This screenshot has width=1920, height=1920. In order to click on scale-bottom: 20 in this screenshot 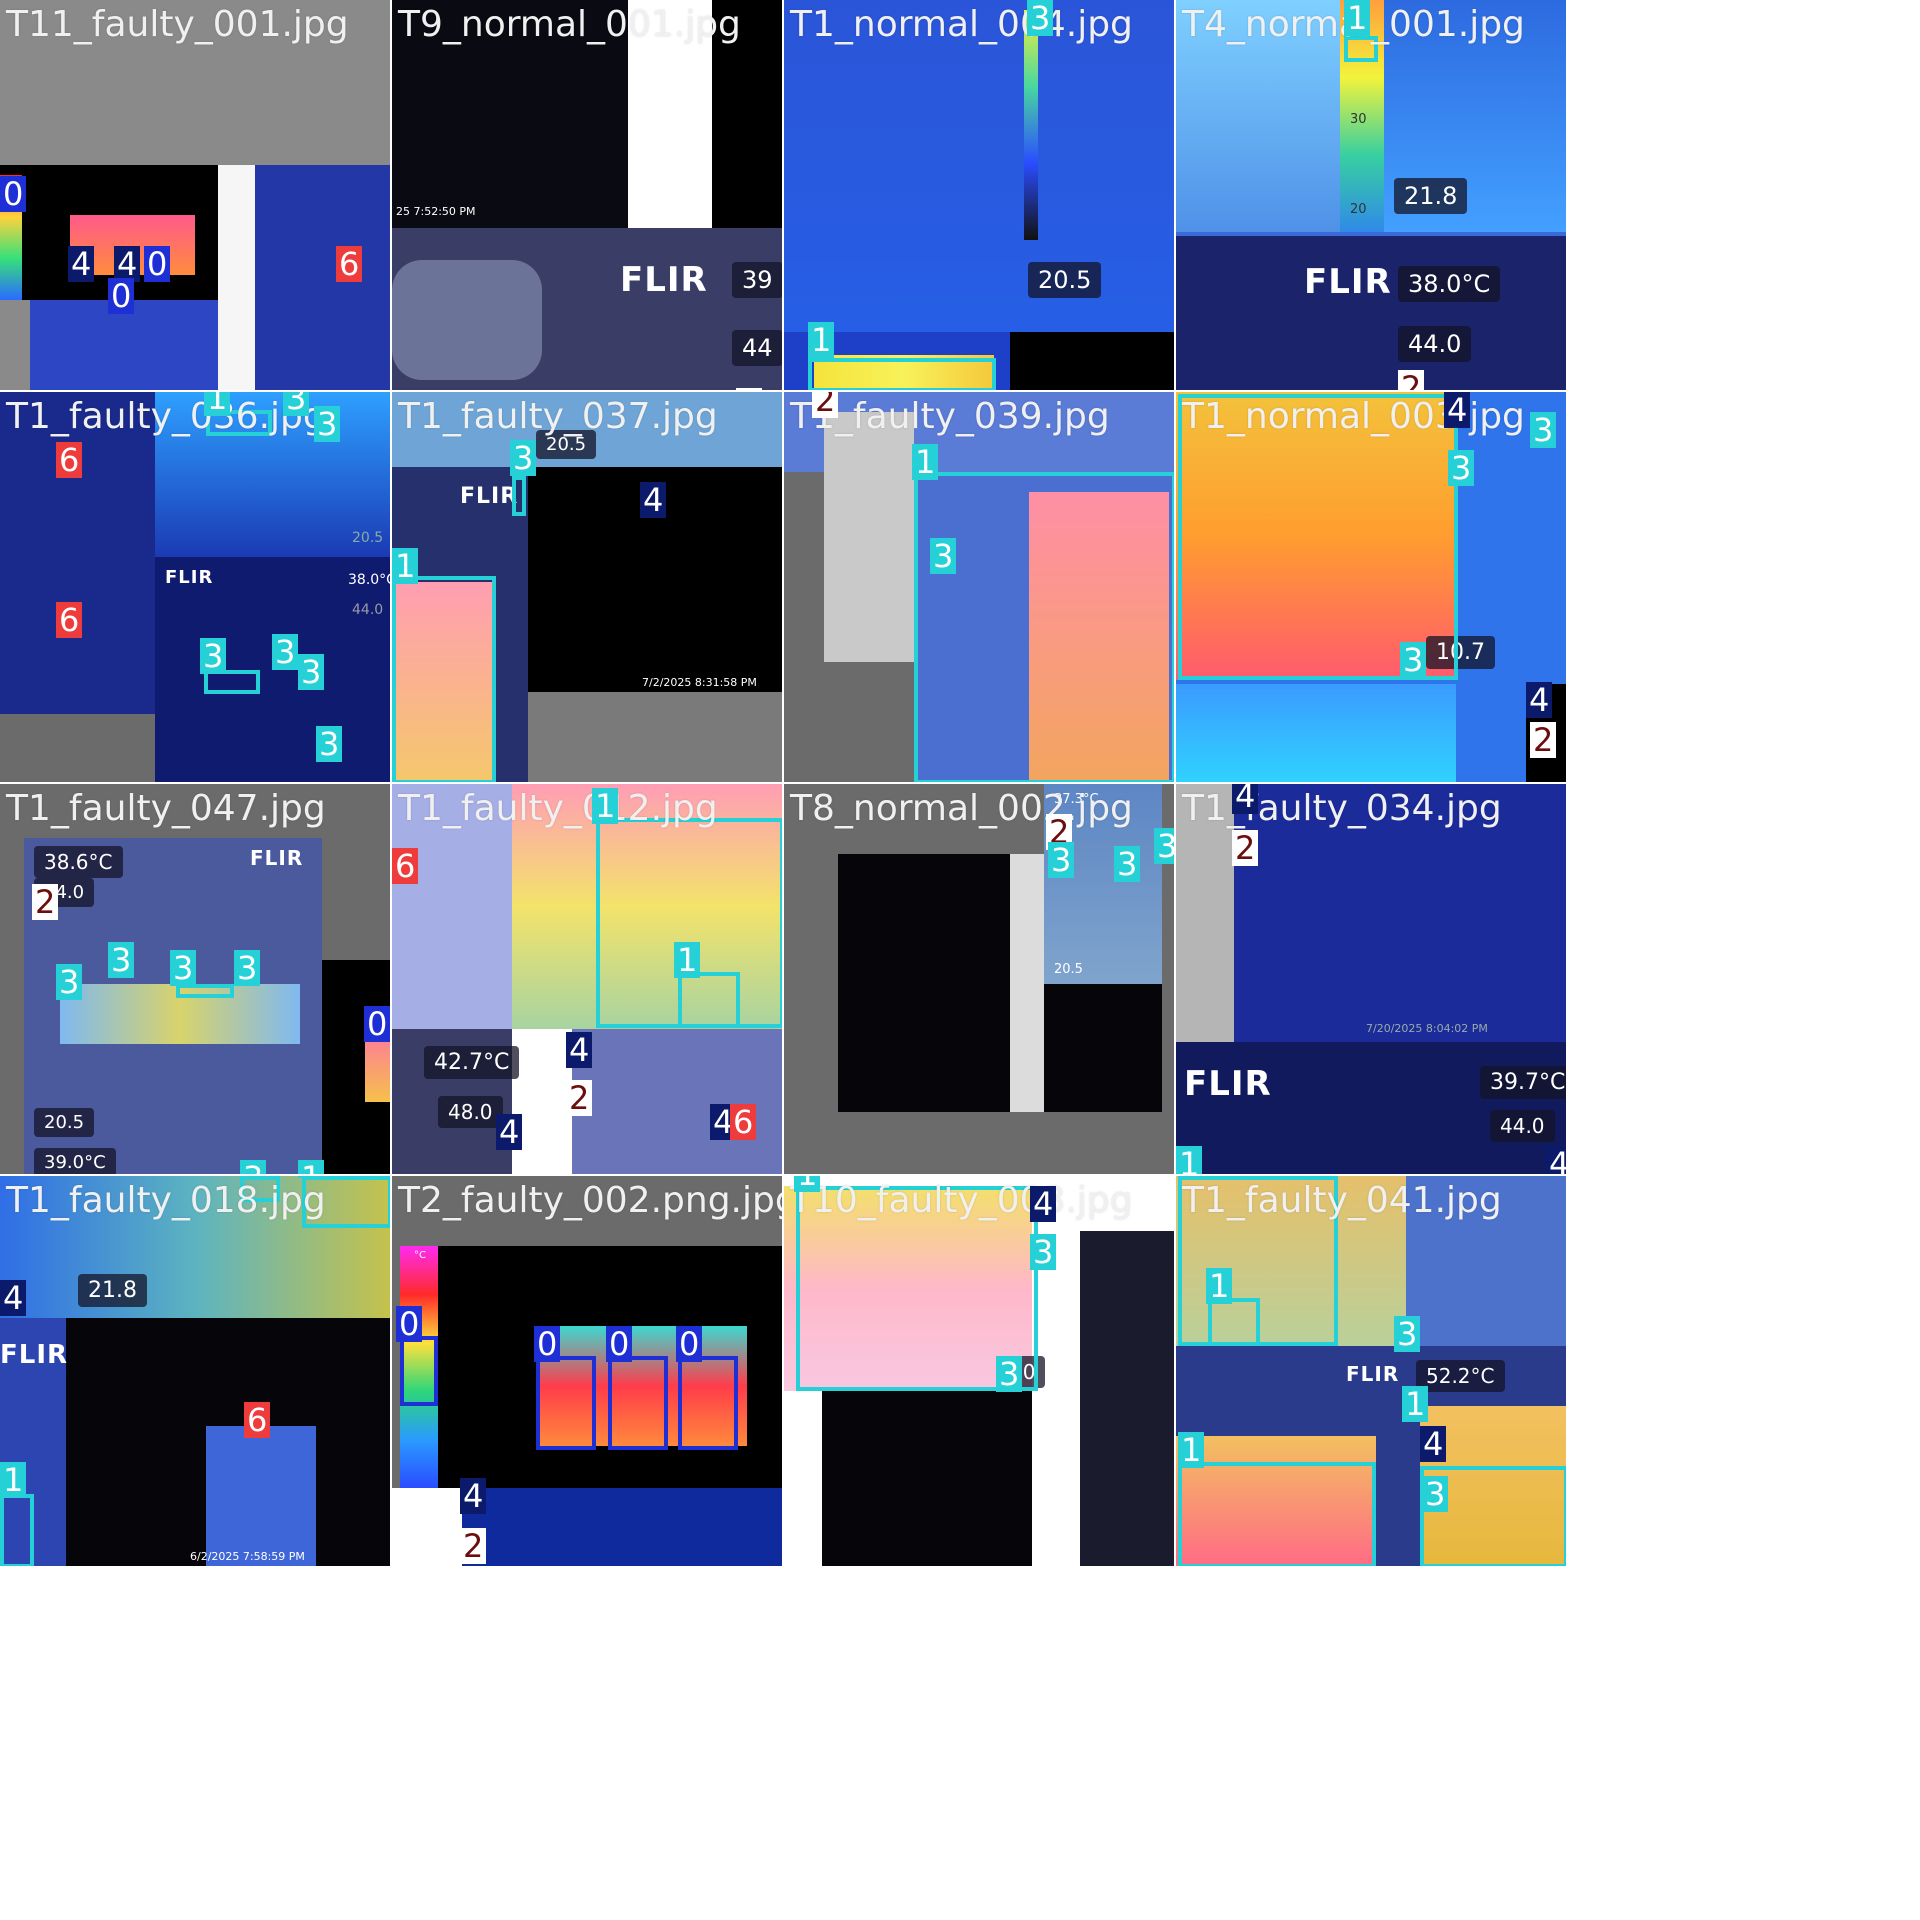, I will do `click(1358, 209)`.